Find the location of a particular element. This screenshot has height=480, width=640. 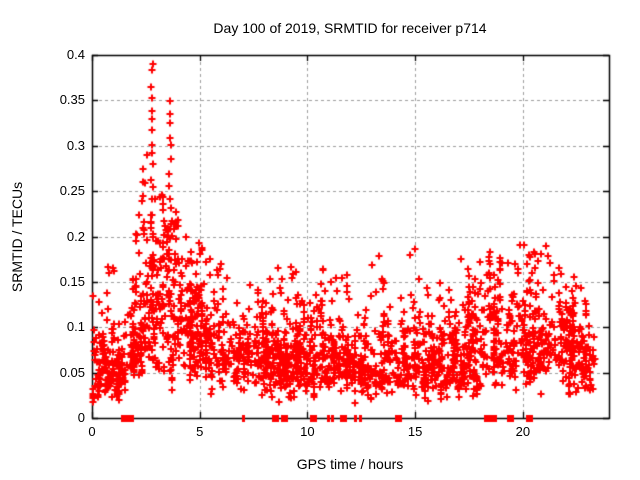

y-tick-label: 0.1 is located at coordinates (75, 327).